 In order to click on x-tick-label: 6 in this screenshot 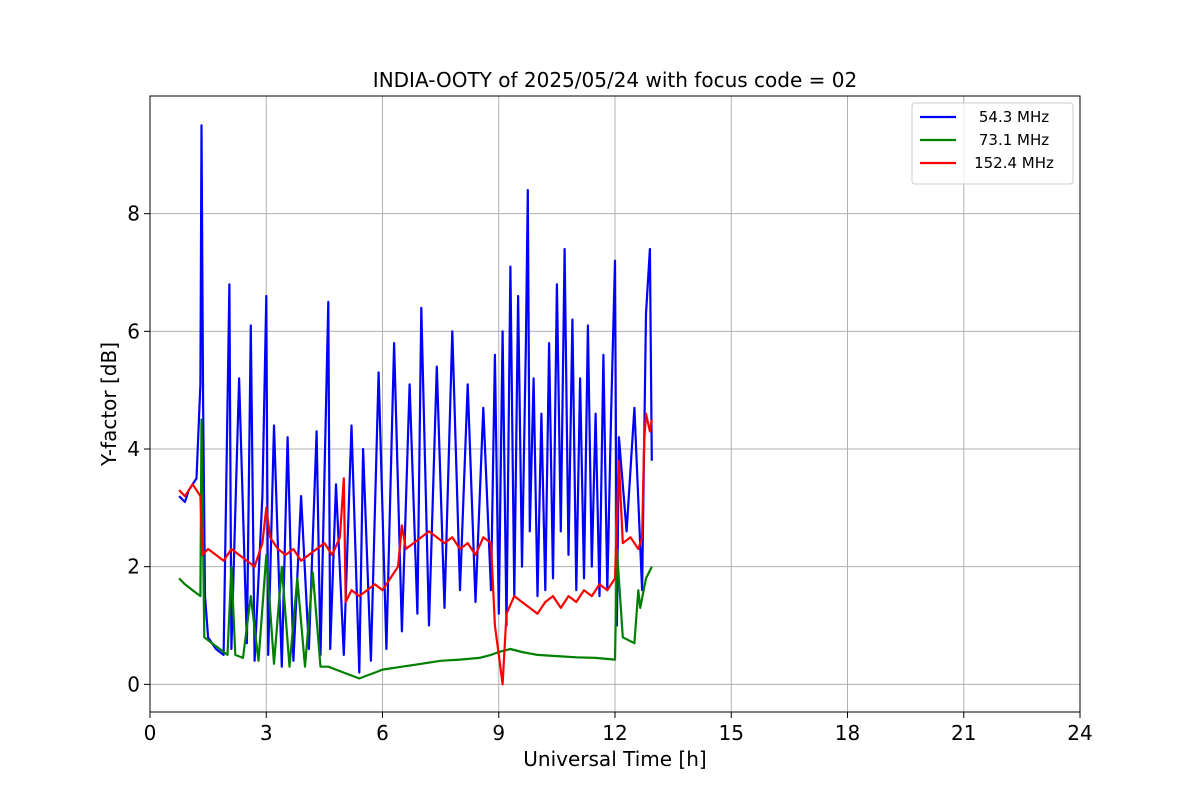, I will do `click(382, 733)`.